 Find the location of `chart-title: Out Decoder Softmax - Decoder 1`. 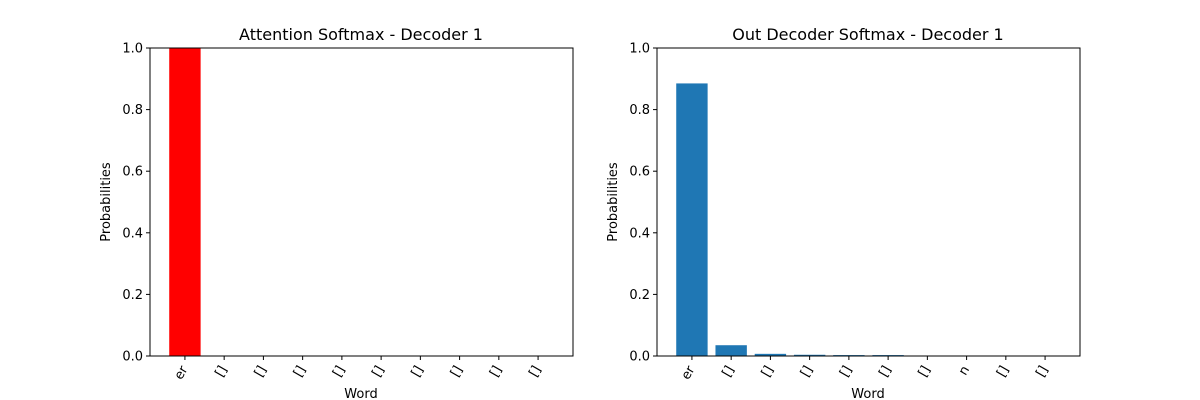

chart-title: Out Decoder Softmax - Decoder 1 is located at coordinates (867, 34).